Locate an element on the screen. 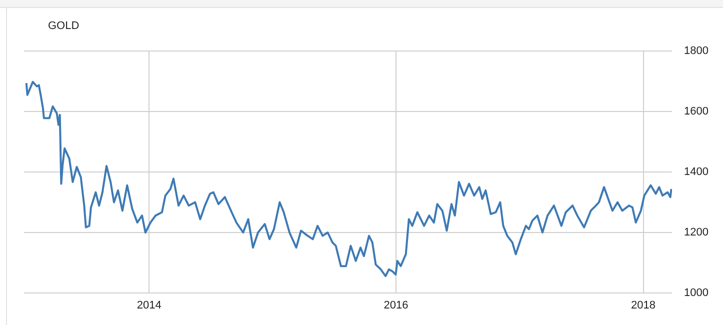 Image resolution: width=723 pixels, height=325 pixels. y-tick-label: 1000 is located at coordinates (696, 293).